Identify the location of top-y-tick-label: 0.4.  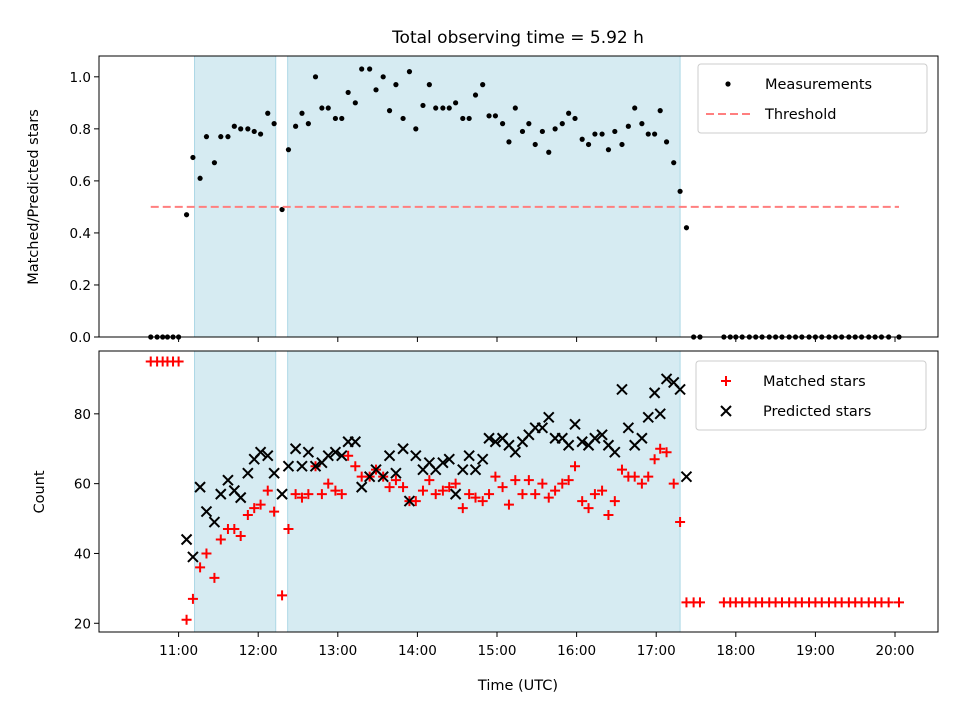
(80, 234).